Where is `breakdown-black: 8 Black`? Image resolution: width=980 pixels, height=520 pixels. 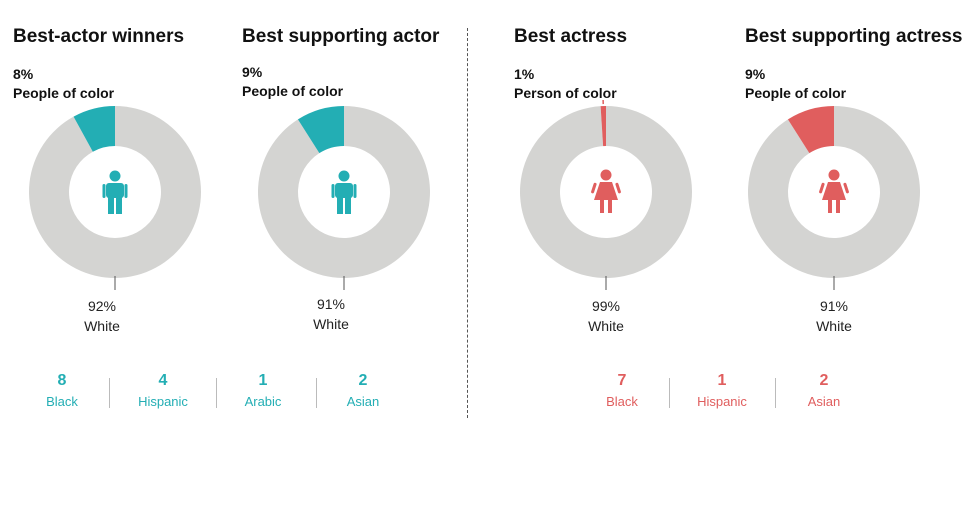
breakdown-black: 8 Black is located at coordinates (62, 390).